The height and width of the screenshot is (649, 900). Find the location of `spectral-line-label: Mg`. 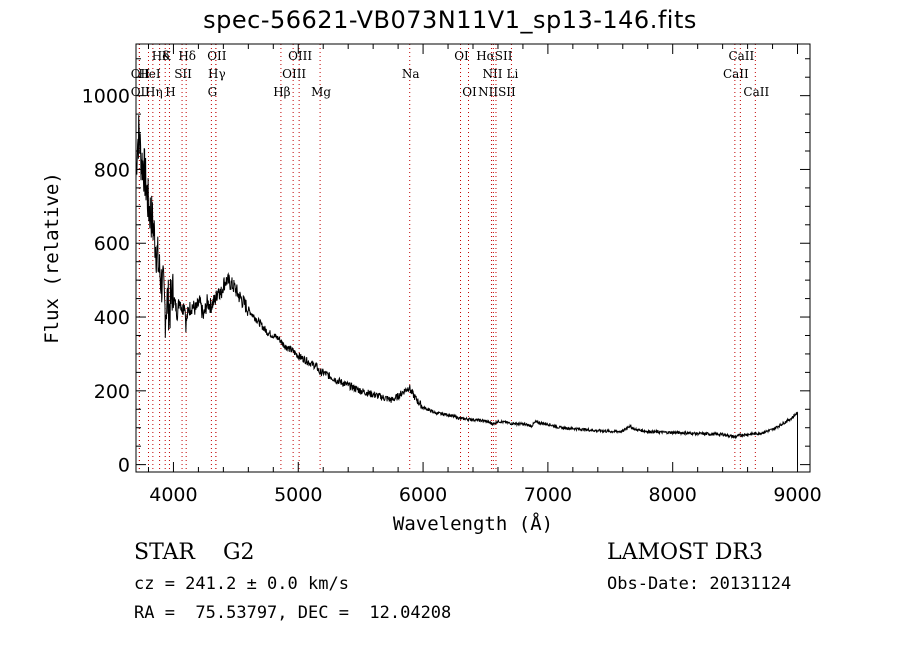

spectral-line-label: Mg is located at coordinates (321, 92).